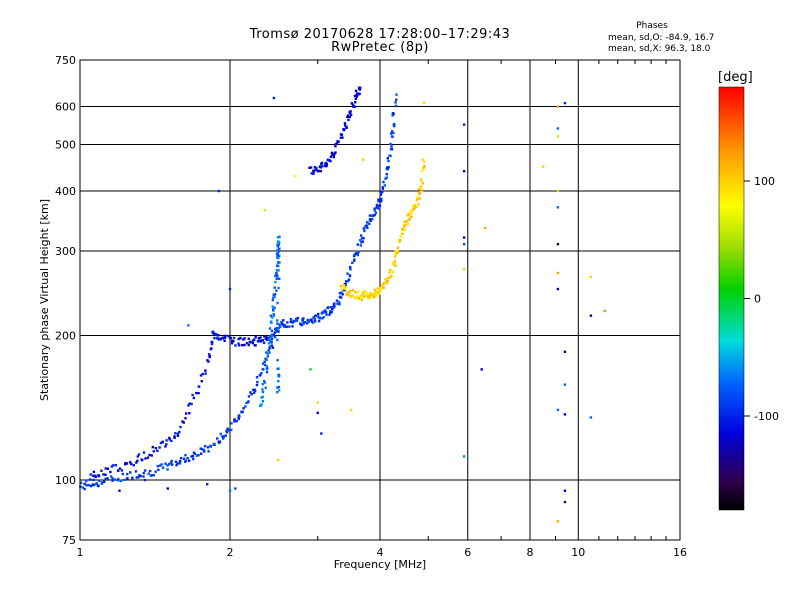 This screenshot has height=600, width=800. What do you see at coordinates (65, 251) in the screenshot?
I see `y-tick-label: 300` at bounding box center [65, 251].